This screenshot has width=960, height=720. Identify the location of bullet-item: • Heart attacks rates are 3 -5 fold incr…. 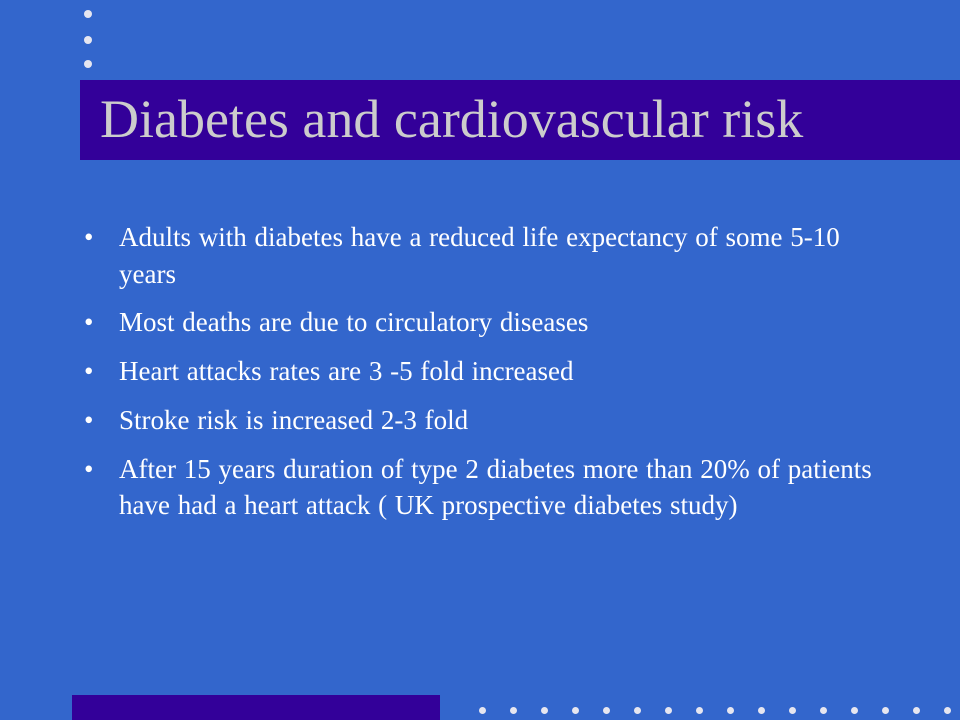
(484, 371).